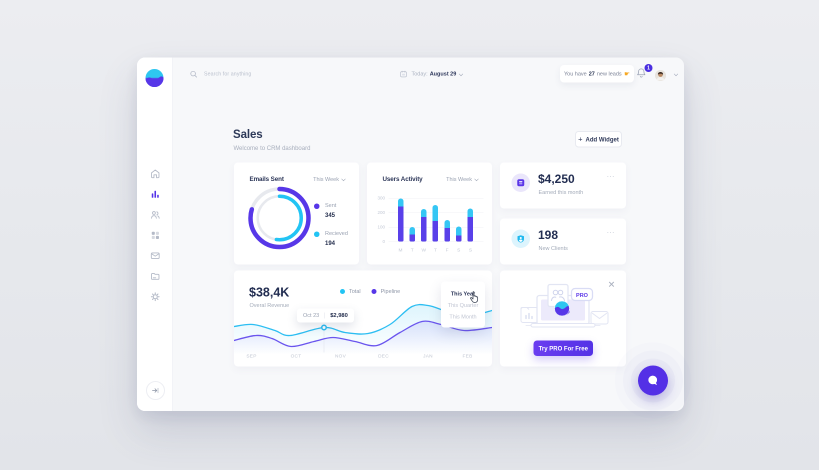  I want to click on legend-label: Total, so click(355, 291).